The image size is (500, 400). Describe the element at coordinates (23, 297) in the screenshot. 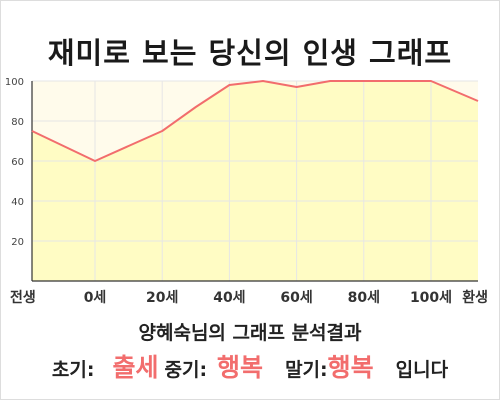

I see `x-tick-label: 전생` at that location.